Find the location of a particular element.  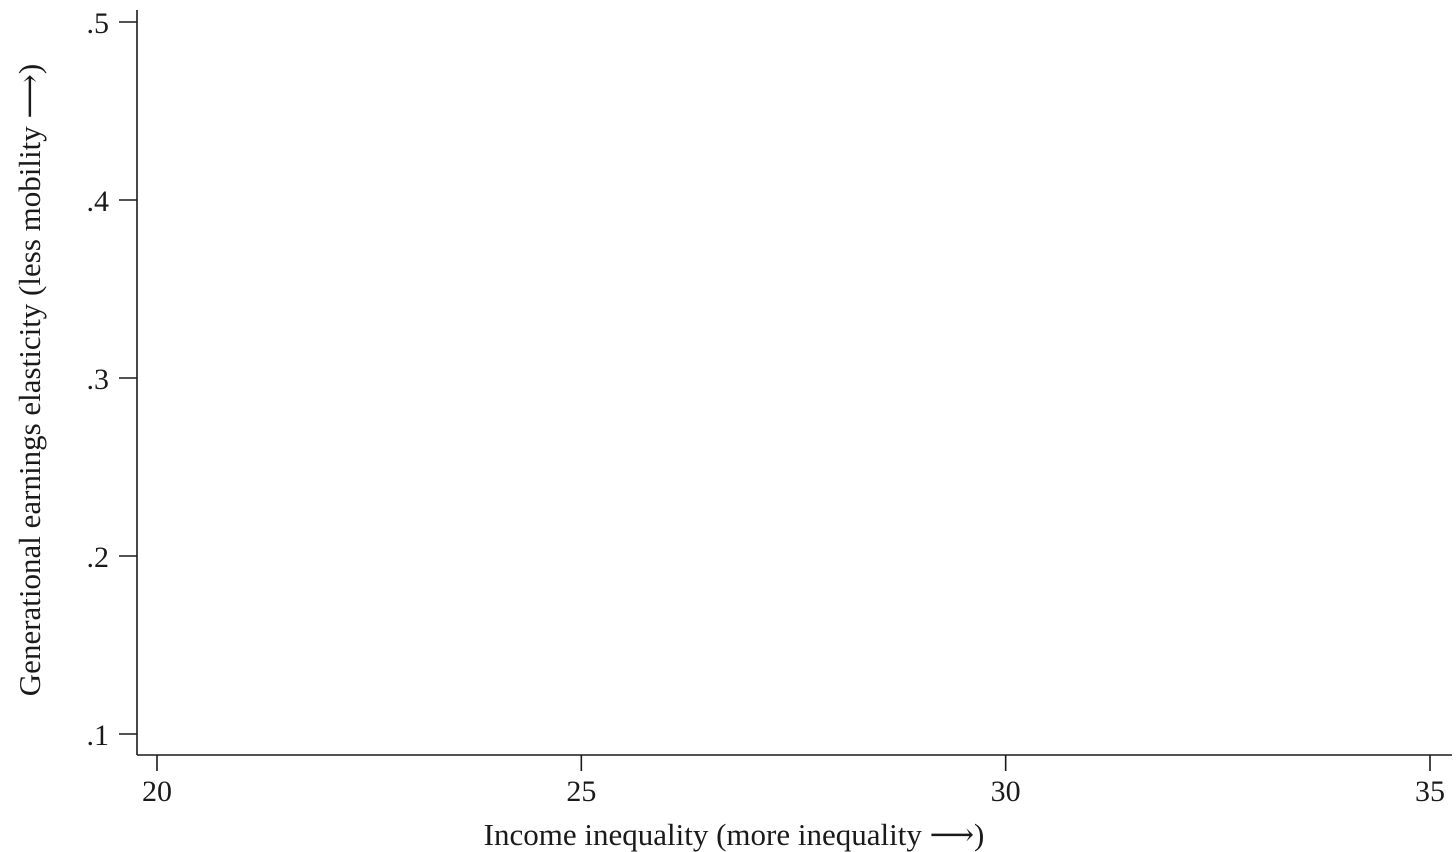

x-tick-label: 30 is located at coordinates (1006, 791).